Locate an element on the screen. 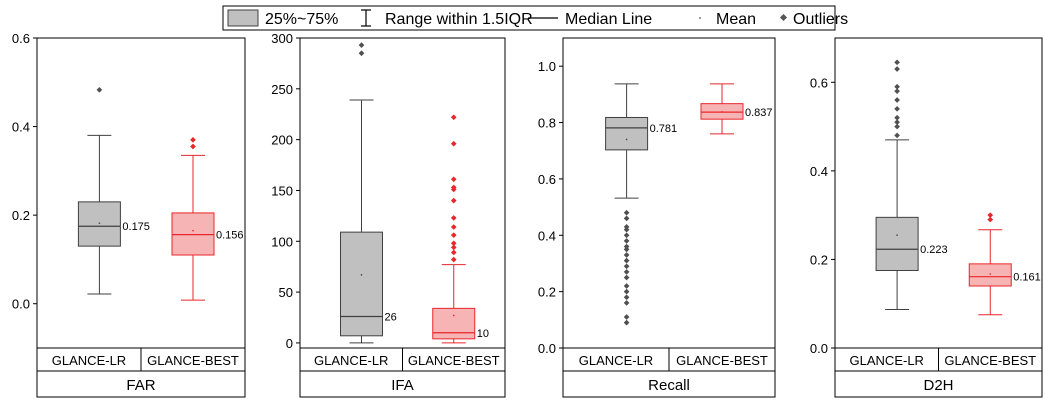  box-glance-lr: 0.781 is located at coordinates (641, 204).